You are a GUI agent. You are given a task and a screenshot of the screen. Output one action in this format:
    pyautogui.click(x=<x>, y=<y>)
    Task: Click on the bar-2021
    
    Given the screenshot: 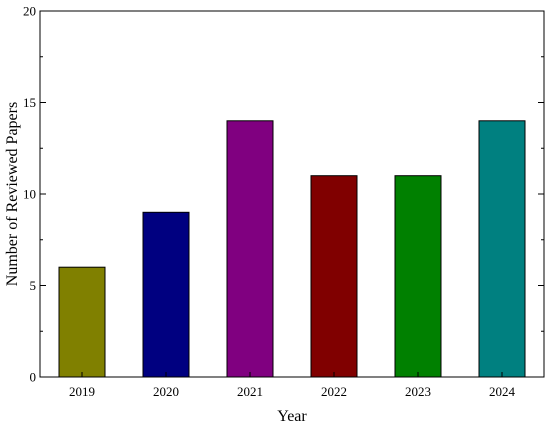 What is the action you would take?
    pyautogui.click(x=250, y=249)
    